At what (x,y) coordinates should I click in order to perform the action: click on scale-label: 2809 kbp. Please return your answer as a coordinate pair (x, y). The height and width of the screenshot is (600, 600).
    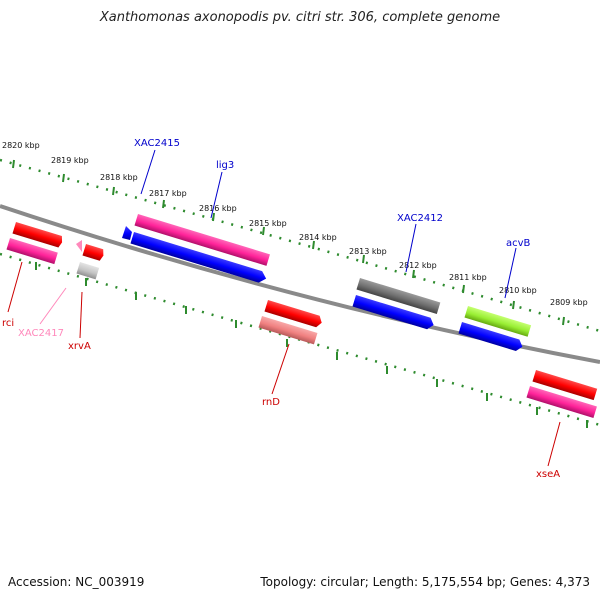
    Looking at the image, I should click on (569, 302).